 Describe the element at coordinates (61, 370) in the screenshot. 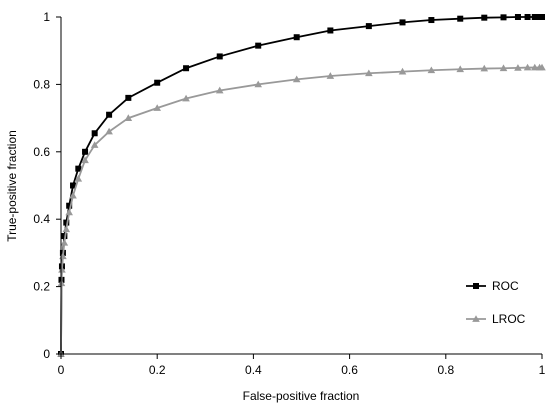

I see `x-tick-label: 0` at that location.